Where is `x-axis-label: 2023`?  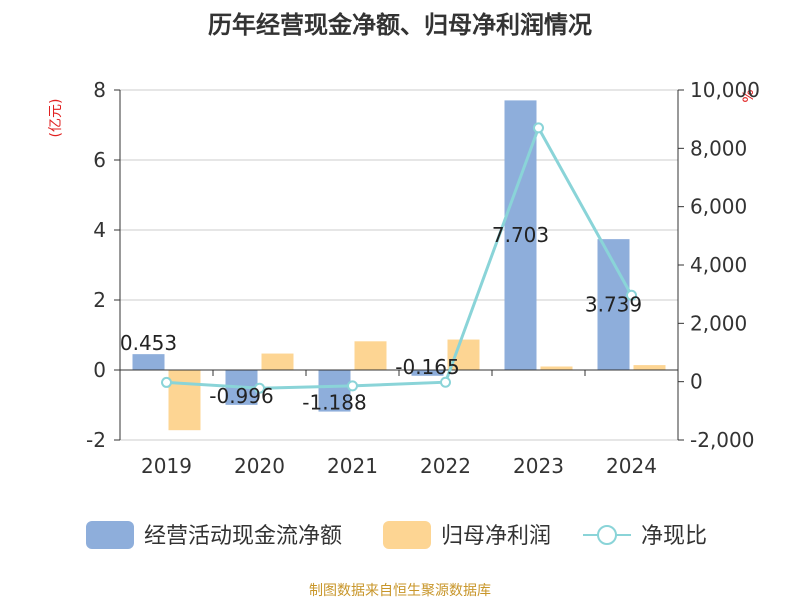
x-axis-label: 2023 is located at coordinates (538, 466).